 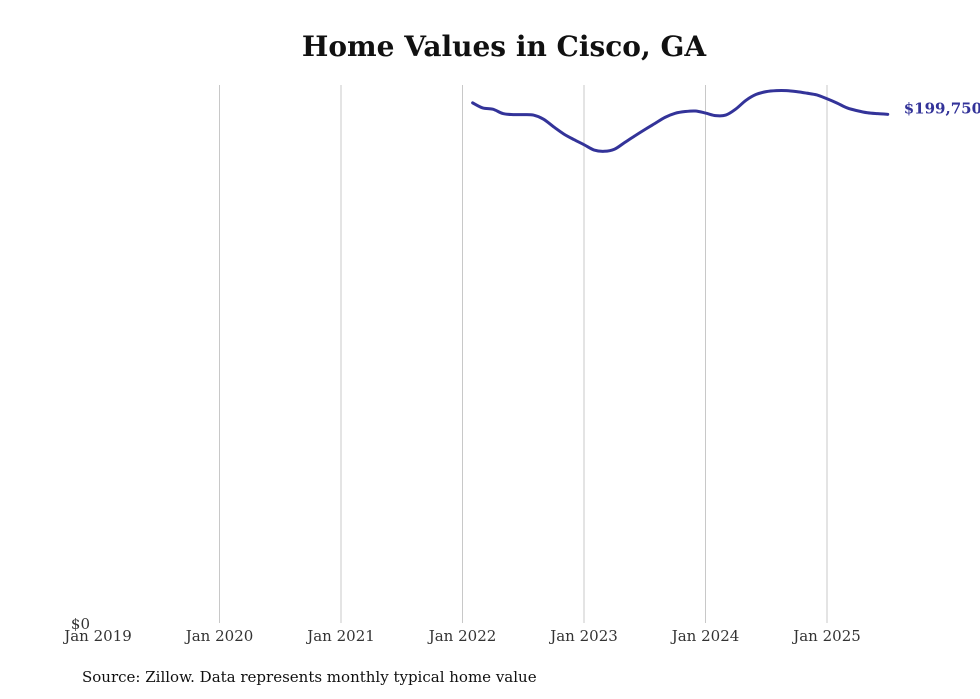 I want to click on x-tick-label: Jan 2021, so click(x=340, y=636).